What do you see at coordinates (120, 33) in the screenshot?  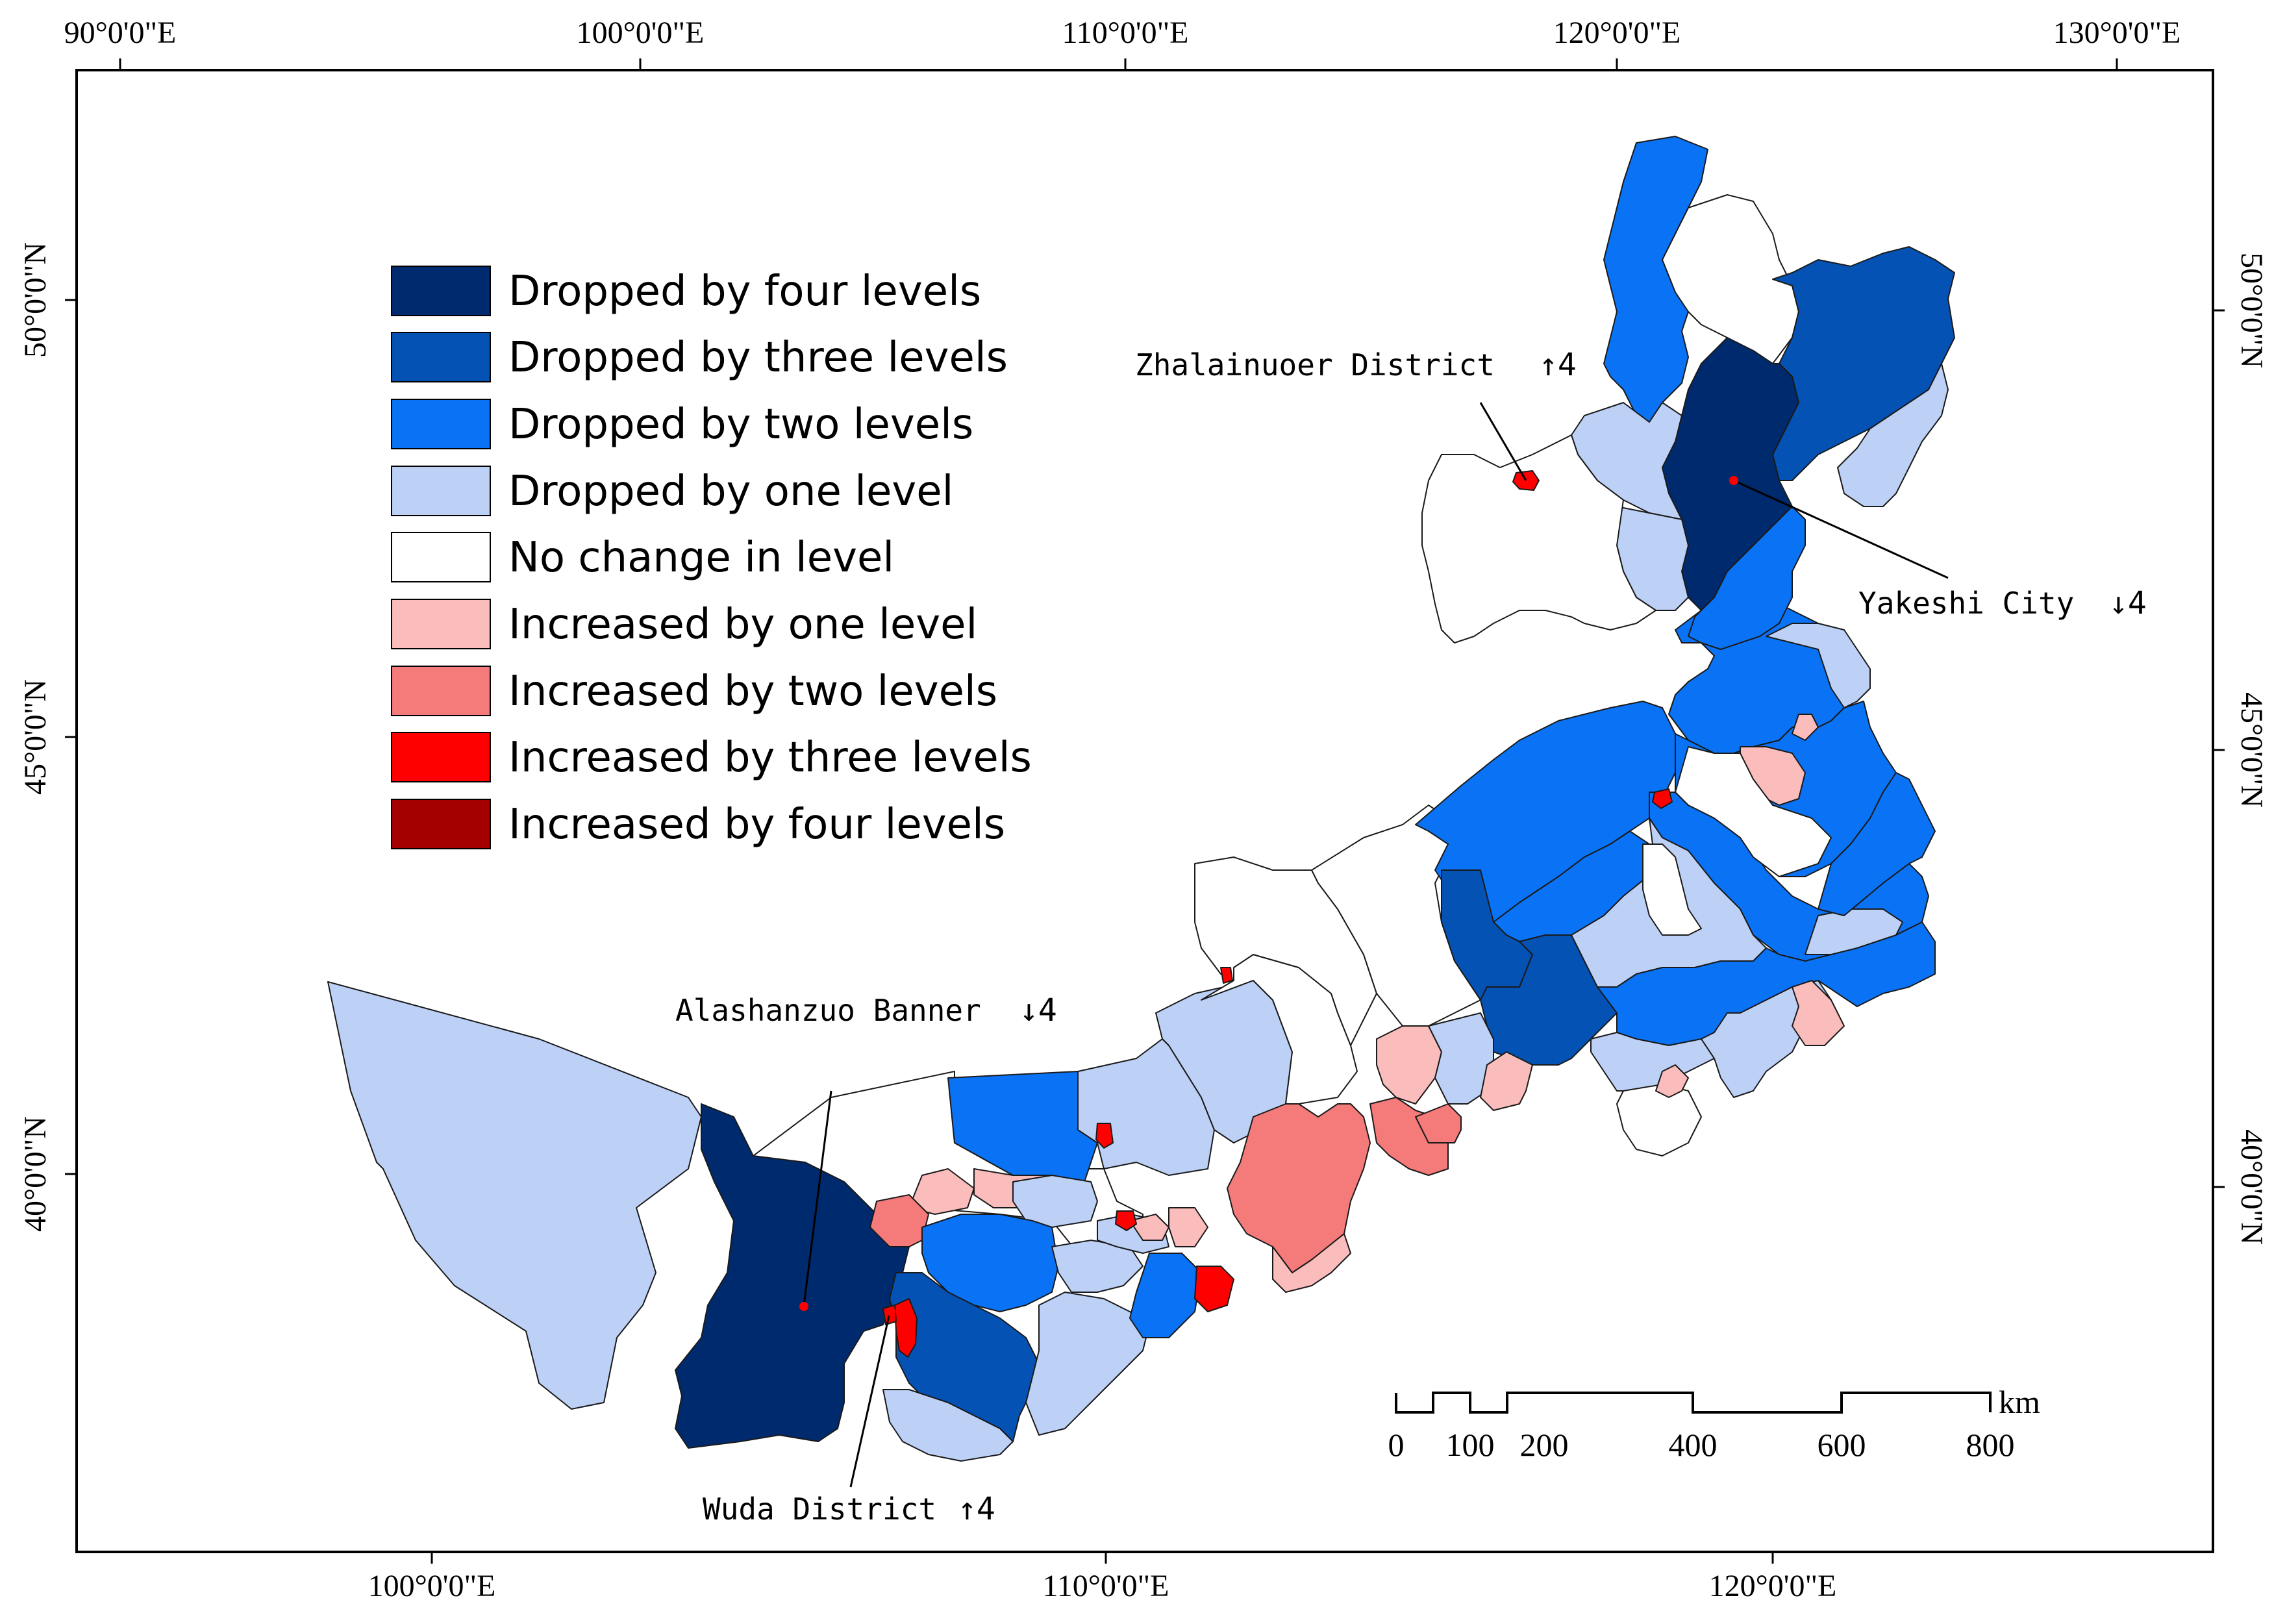 I see `top-axis-label: 90°0'0"E` at bounding box center [120, 33].